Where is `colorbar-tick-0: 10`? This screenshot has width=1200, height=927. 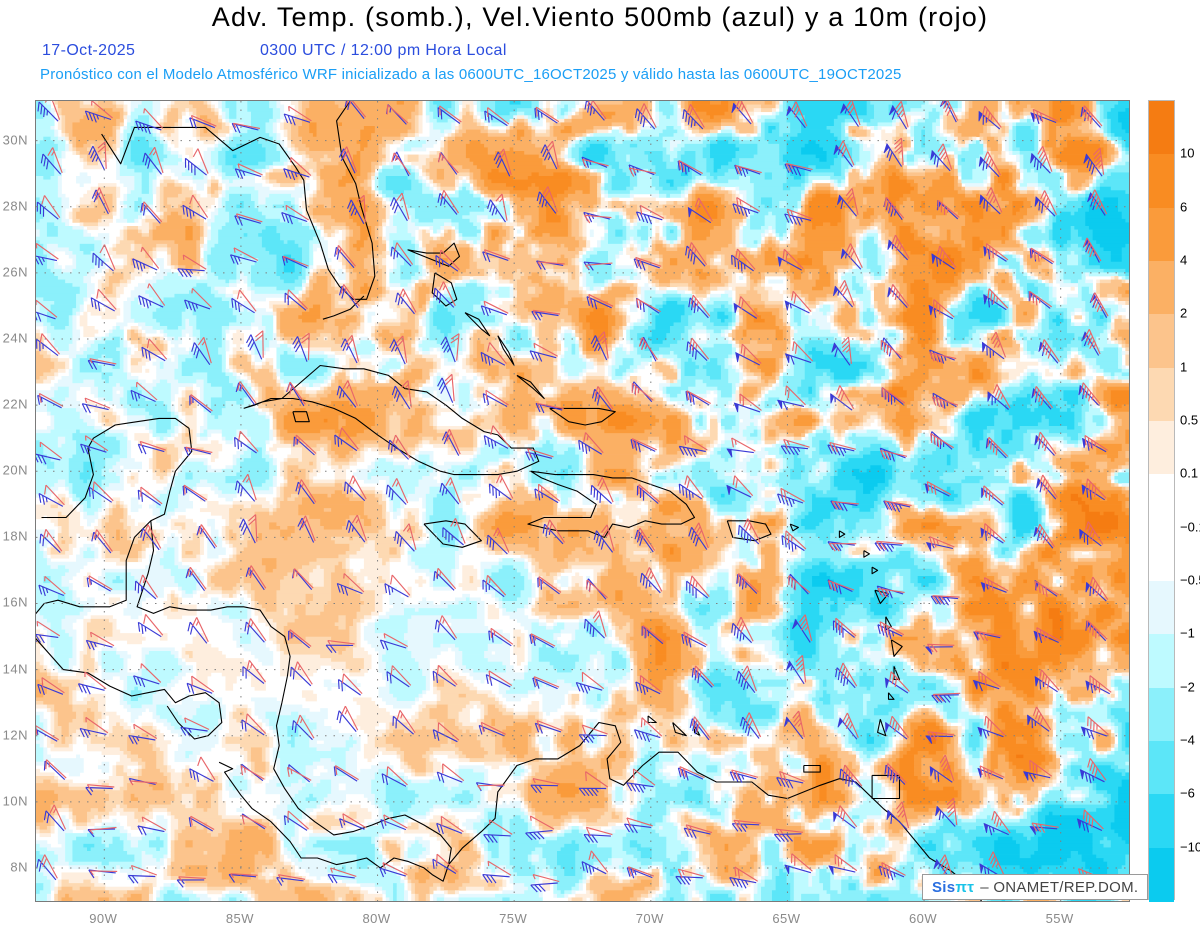
colorbar-tick-0: 10 is located at coordinates (1187, 153).